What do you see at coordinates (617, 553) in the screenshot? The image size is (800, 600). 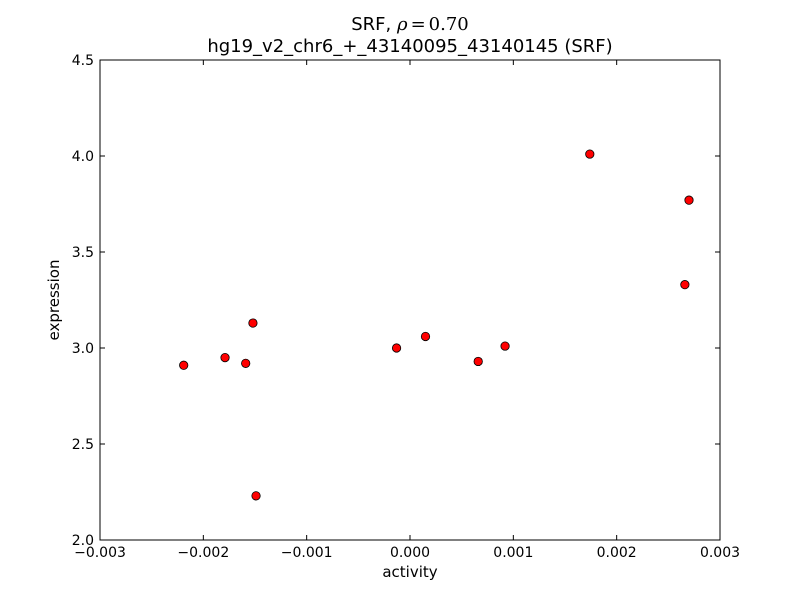 I see `x-tick-label: 0.002` at bounding box center [617, 553].